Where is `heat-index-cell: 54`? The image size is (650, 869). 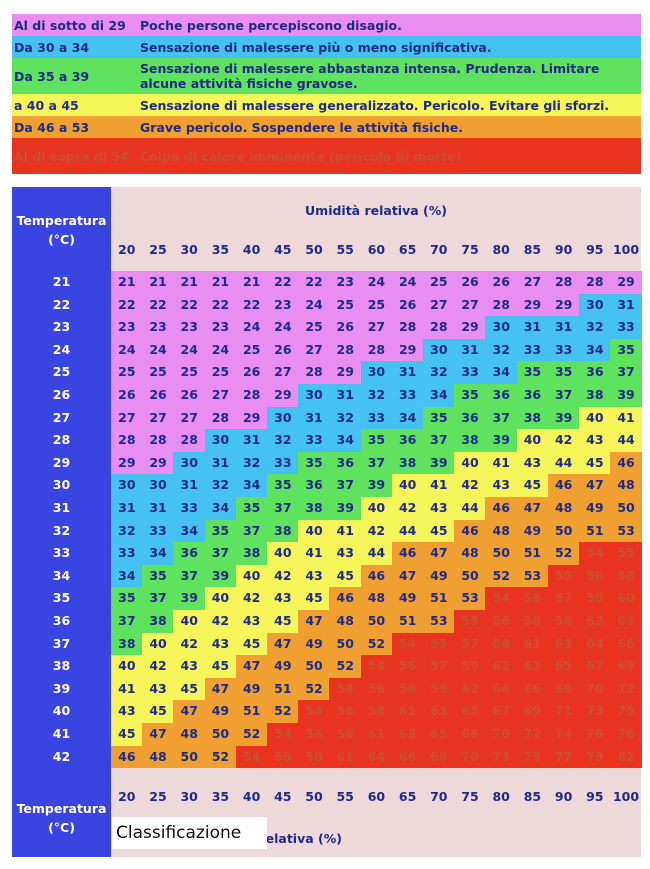 heat-index-cell: 54 is located at coordinates (595, 553).